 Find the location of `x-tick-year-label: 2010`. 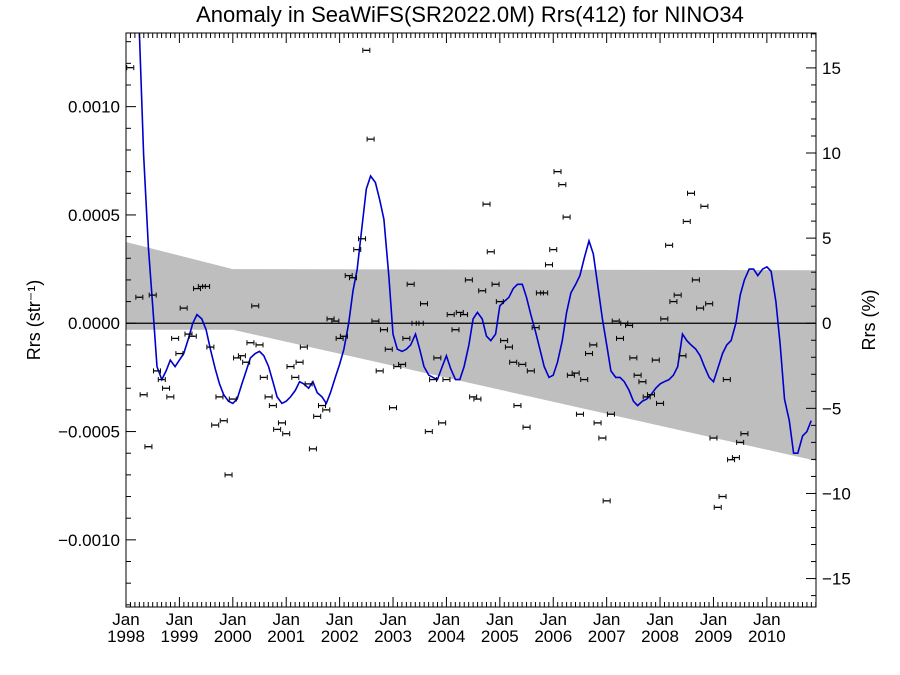

x-tick-year-label: 2010 is located at coordinates (767, 636).